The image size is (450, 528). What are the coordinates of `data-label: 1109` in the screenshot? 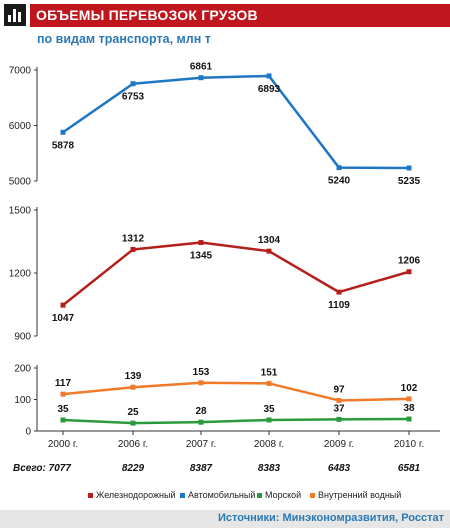 It's located at (339, 305).